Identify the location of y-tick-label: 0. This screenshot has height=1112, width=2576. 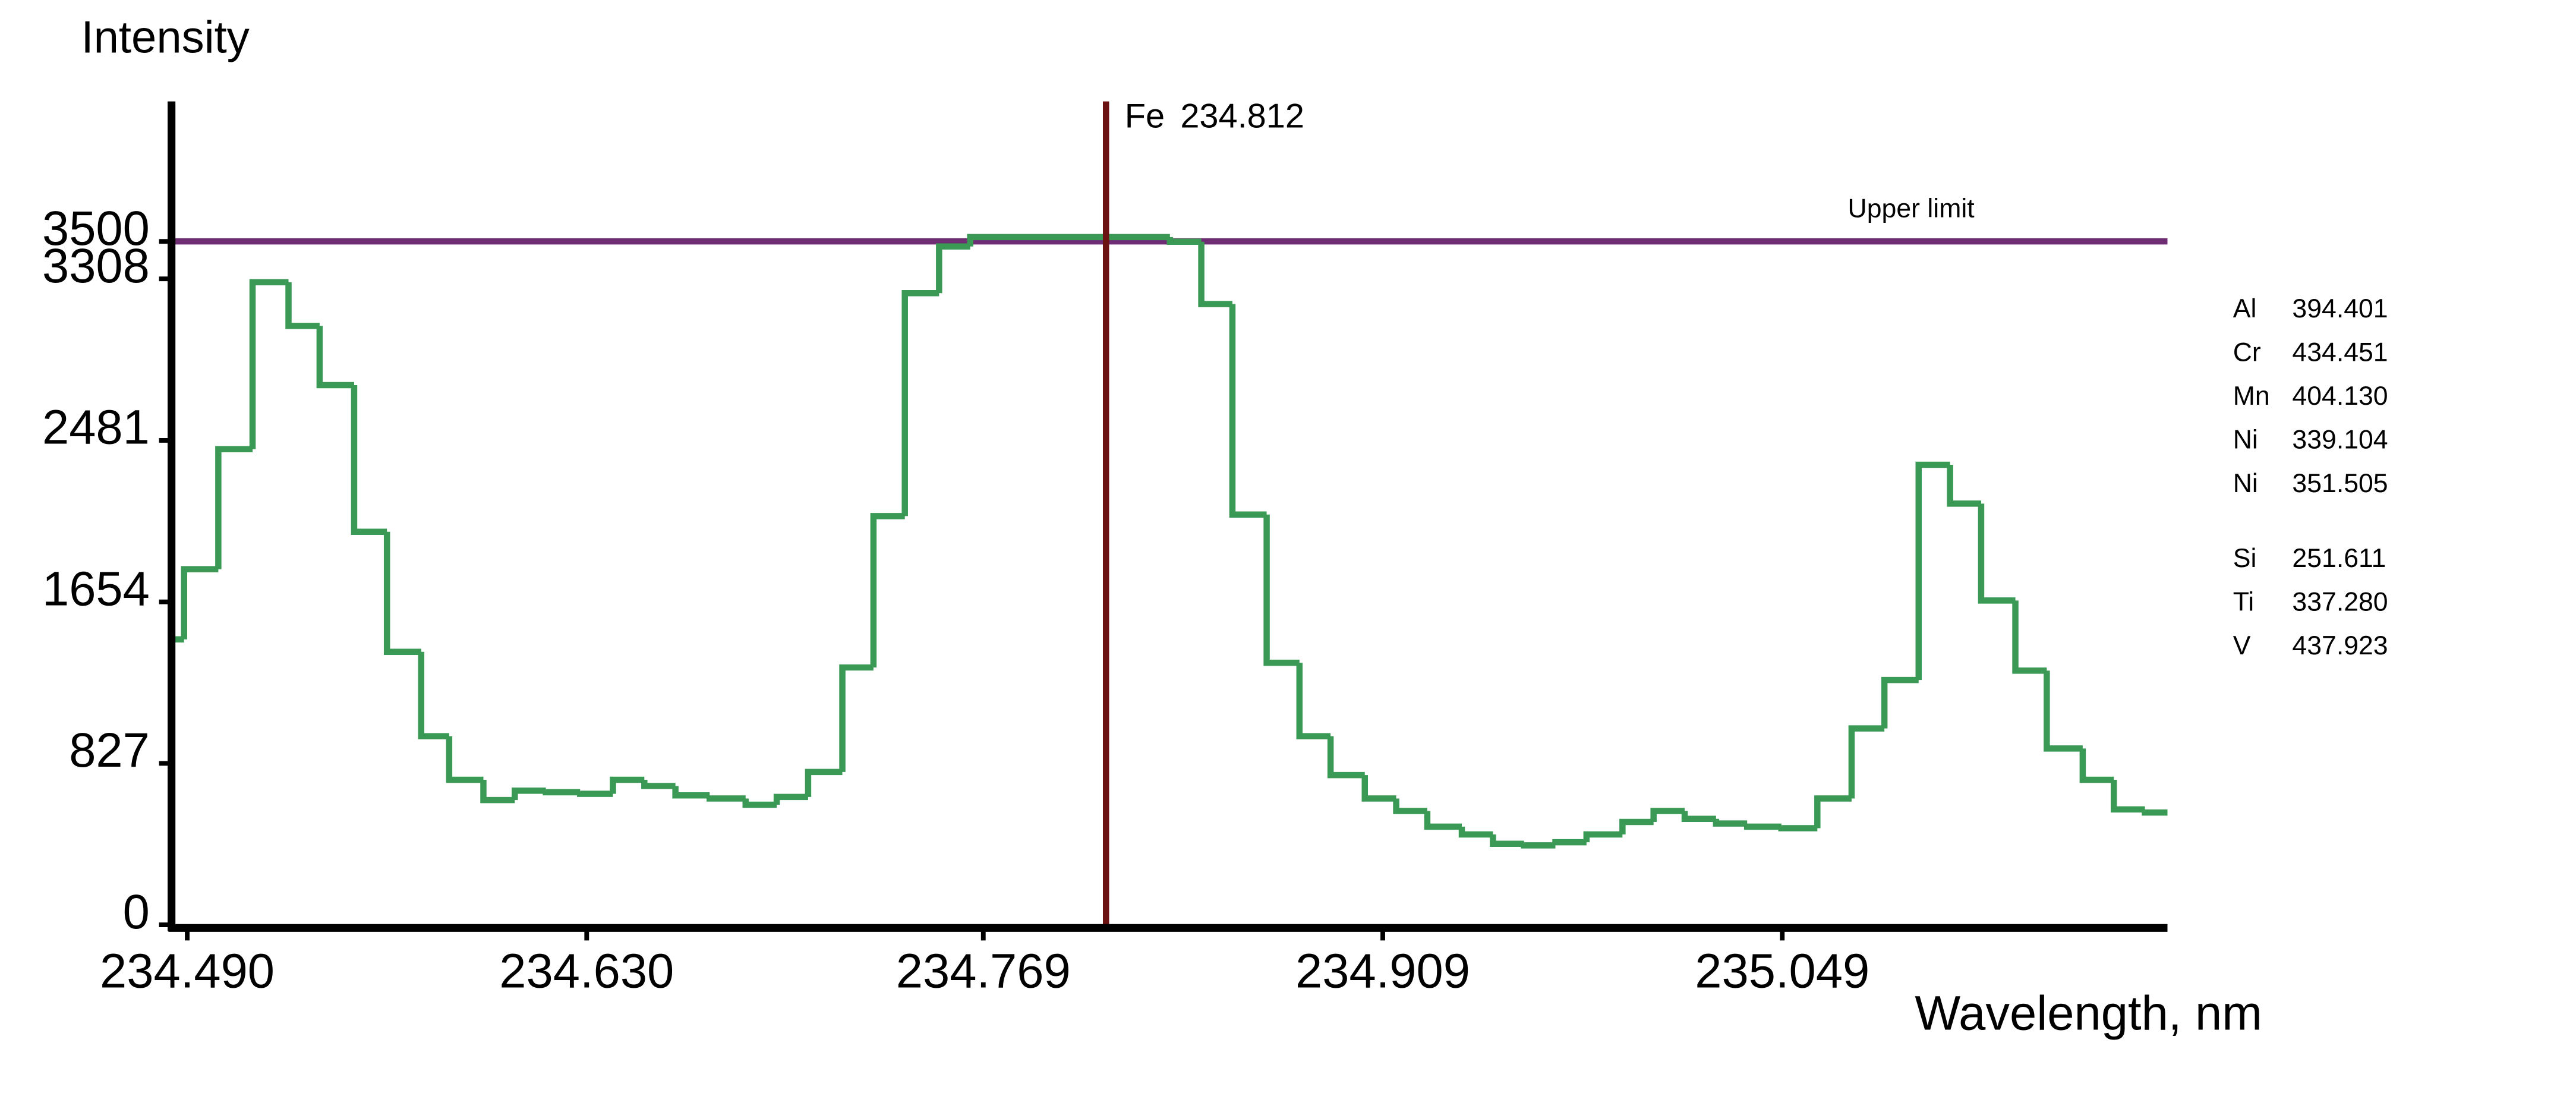
(137, 912).